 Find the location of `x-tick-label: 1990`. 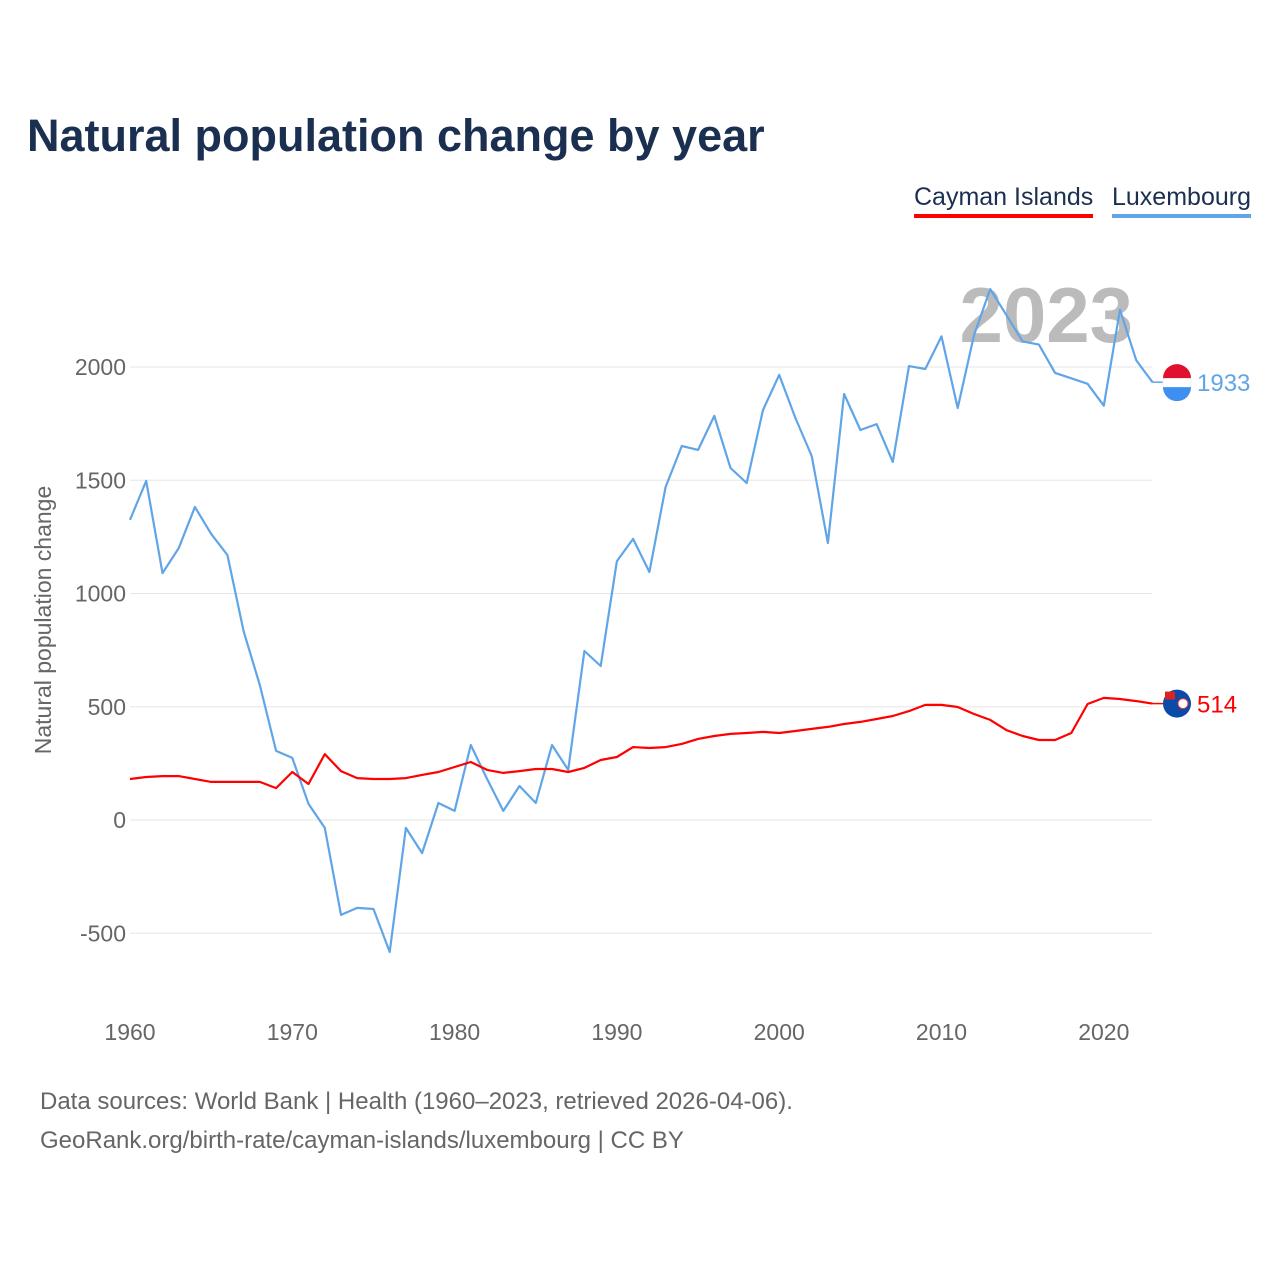

x-tick-label: 1990 is located at coordinates (616, 1032).